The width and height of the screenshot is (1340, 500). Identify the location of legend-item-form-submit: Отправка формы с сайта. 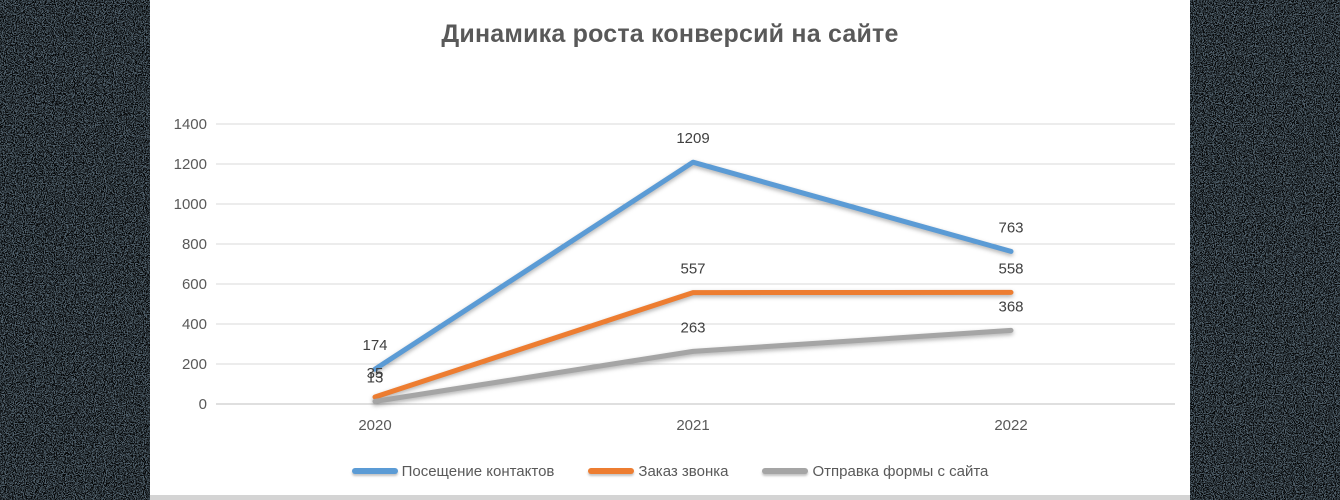
(875, 471).